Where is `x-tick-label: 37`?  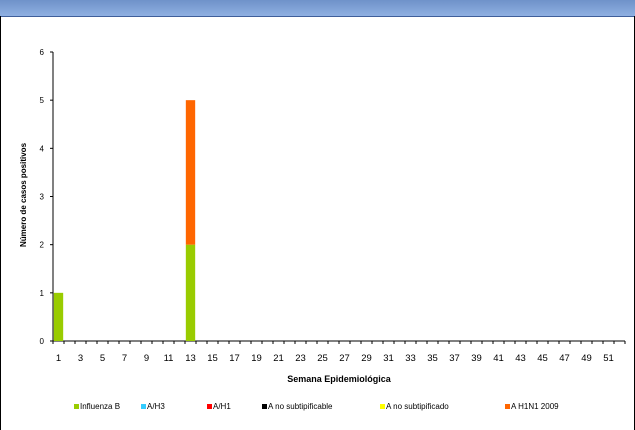 x-tick-label: 37 is located at coordinates (454, 358).